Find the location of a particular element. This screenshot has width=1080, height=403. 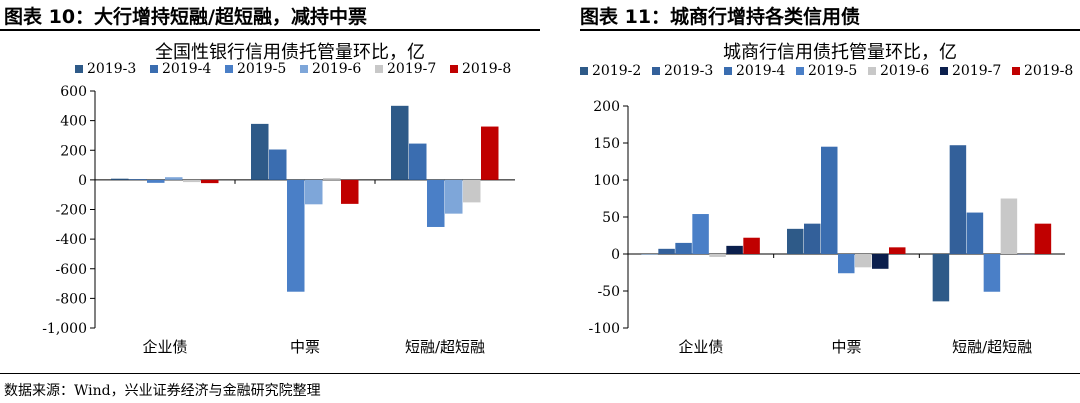

y-tick-label: -200 is located at coordinates (71, 211).